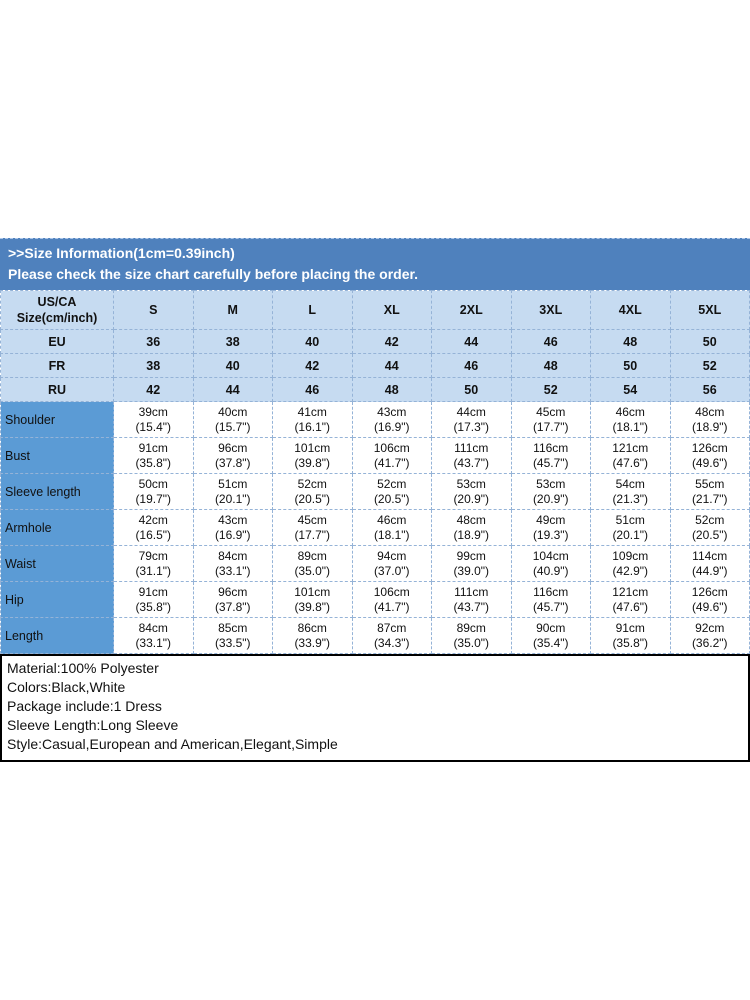  I want to click on region-size-value: 38, so click(153, 365).